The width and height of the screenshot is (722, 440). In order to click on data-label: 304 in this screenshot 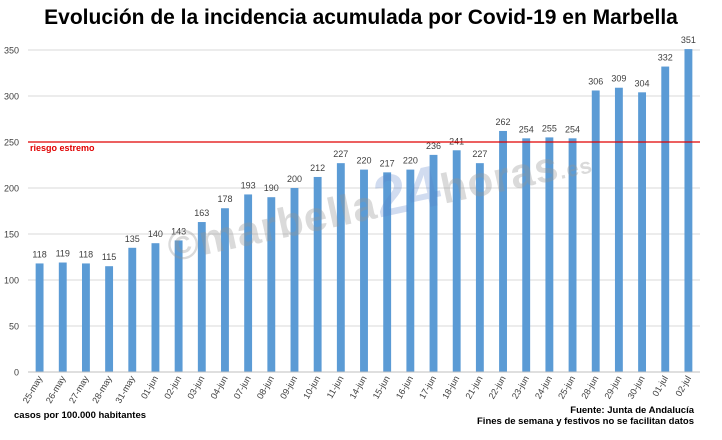, I will do `click(642, 83)`.